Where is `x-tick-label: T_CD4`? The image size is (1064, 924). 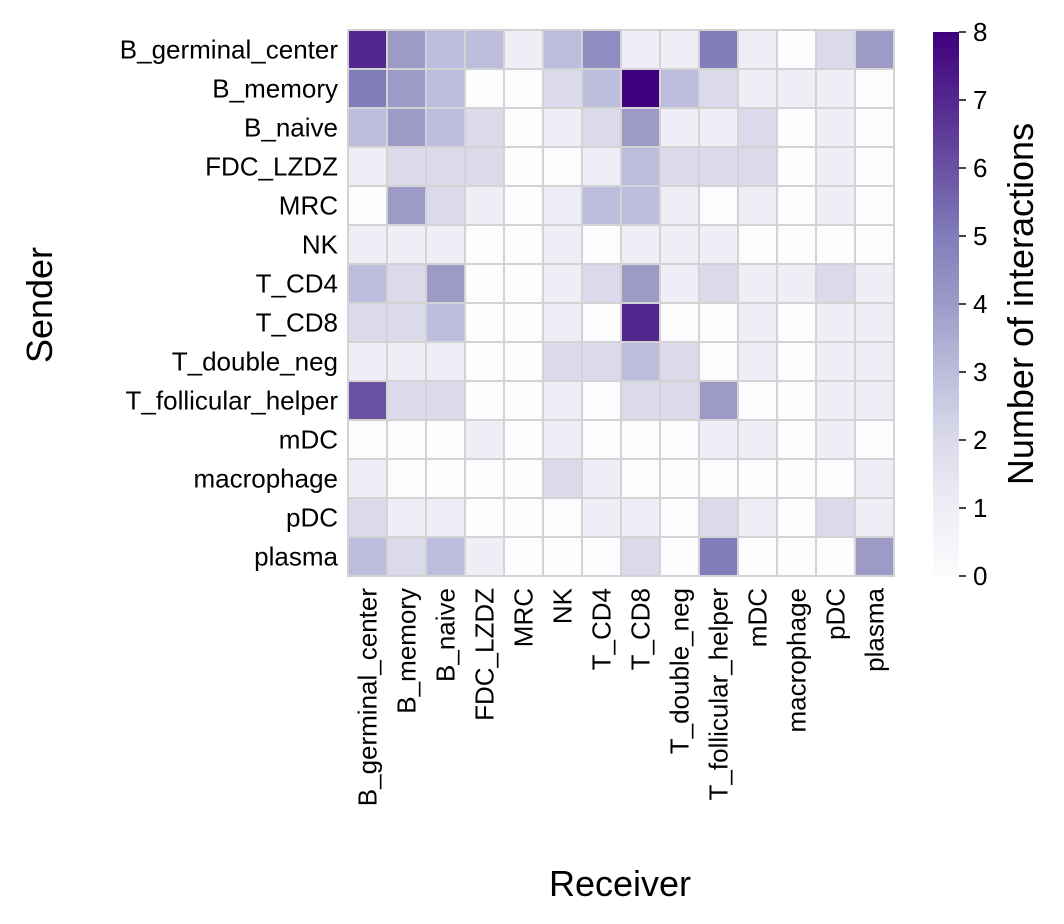 x-tick-label: T_CD4 is located at coordinates (602, 629).